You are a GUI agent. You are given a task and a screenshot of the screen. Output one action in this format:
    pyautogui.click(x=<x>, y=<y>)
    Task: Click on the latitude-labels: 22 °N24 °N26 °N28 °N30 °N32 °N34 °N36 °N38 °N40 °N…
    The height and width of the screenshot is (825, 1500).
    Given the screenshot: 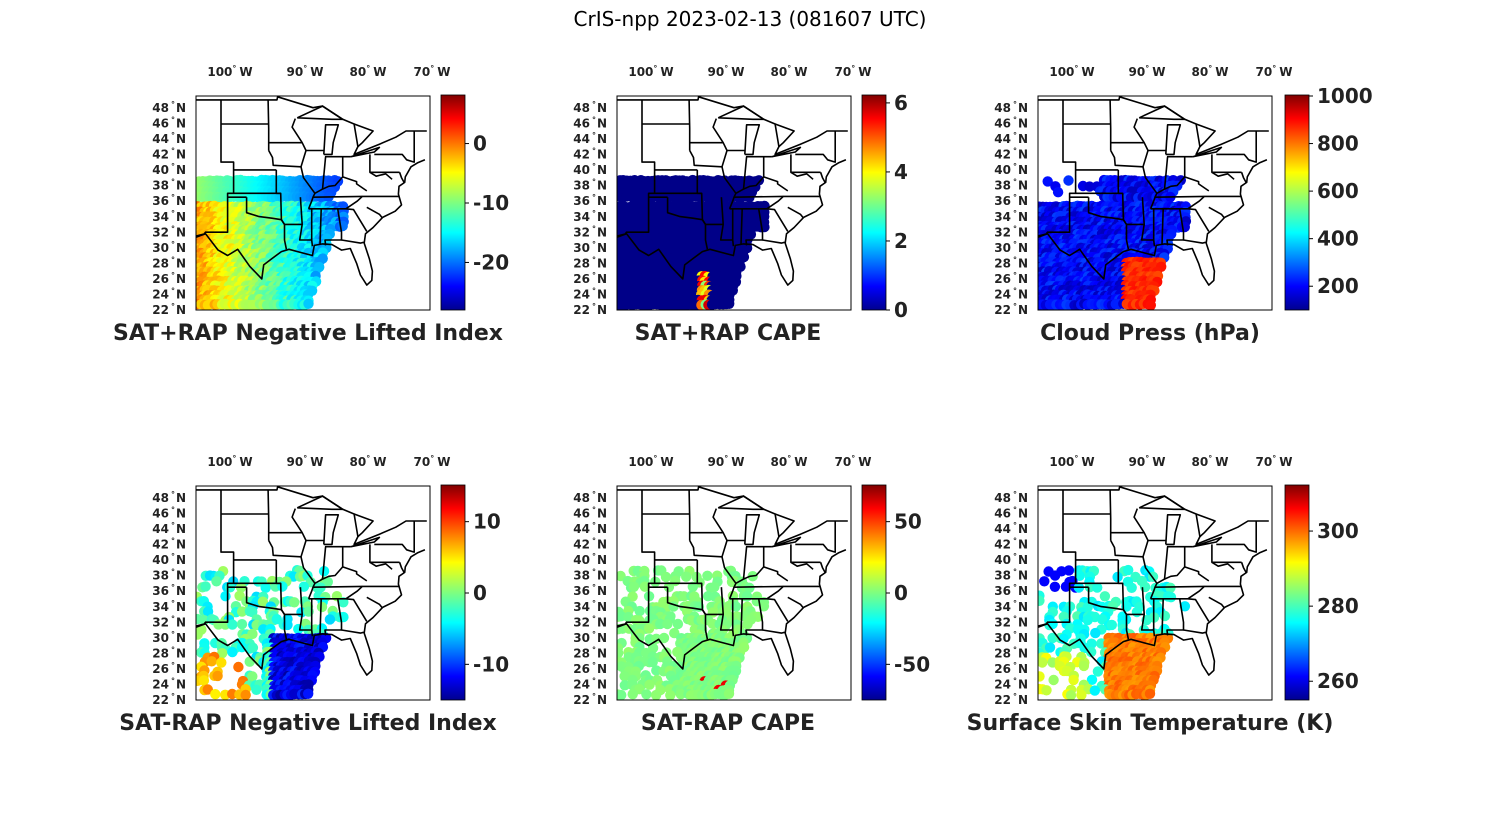 What is the action you would take?
    pyautogui.click(x=169, y=208)
    